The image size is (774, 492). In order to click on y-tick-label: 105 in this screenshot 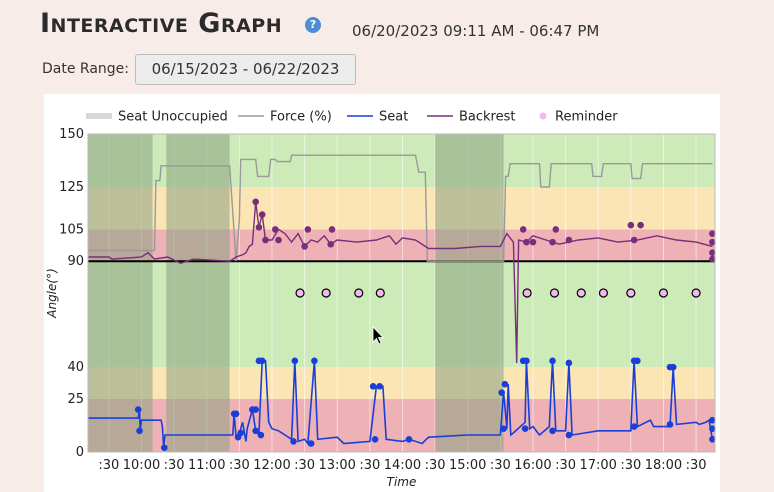, I will do `click(71, 229)`.